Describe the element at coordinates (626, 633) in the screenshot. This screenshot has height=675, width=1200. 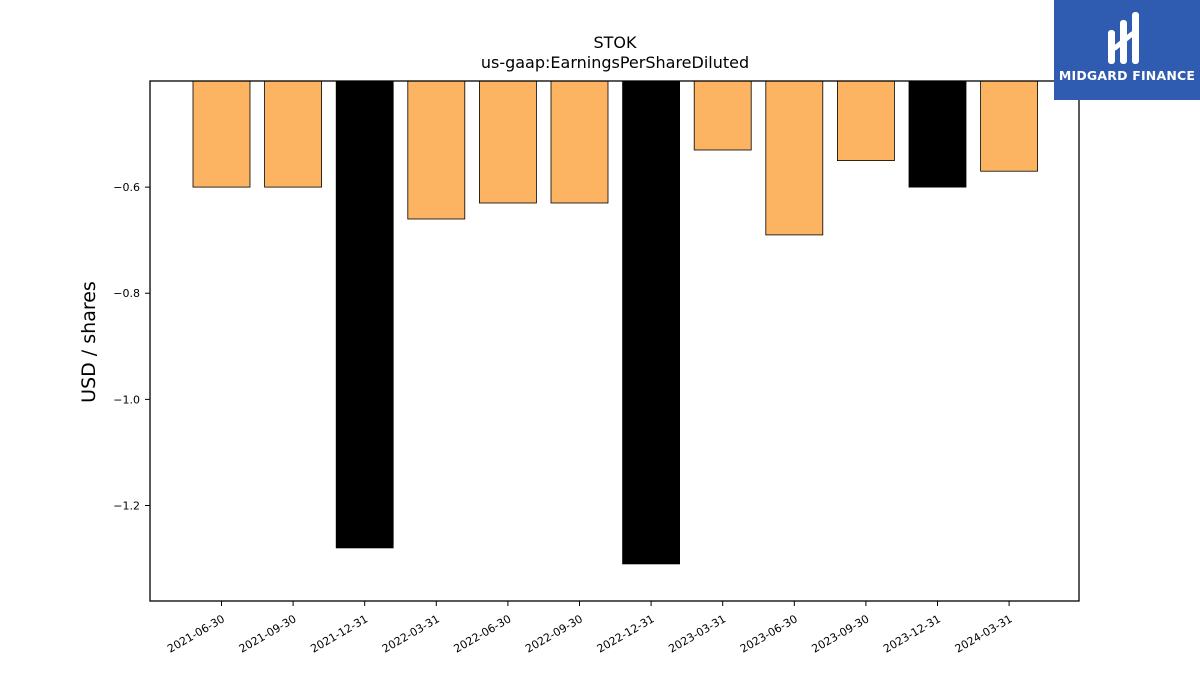
I see `x-tick-label: 2022-12-31` at that location.